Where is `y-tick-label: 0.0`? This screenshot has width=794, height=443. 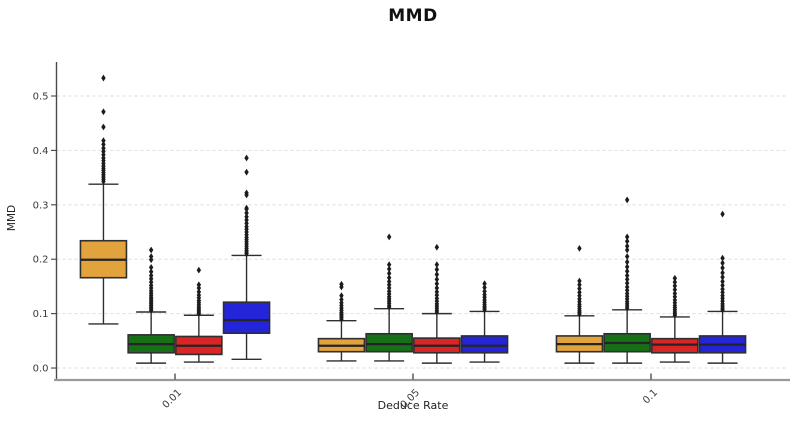
y-tick-label: 0.0 is located at coordinates (41, 369).